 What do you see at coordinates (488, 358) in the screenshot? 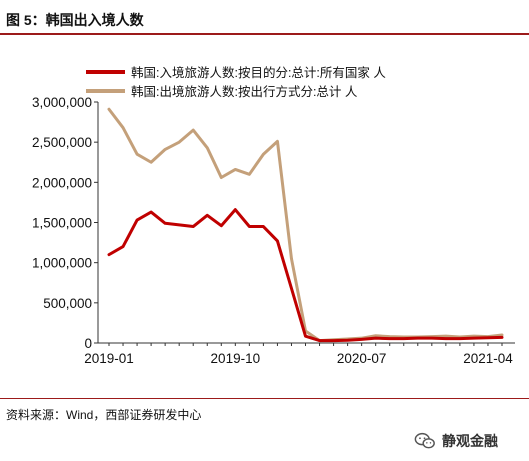
I see `x-tick-label: 2021-04` at bounding box center [488, 358].